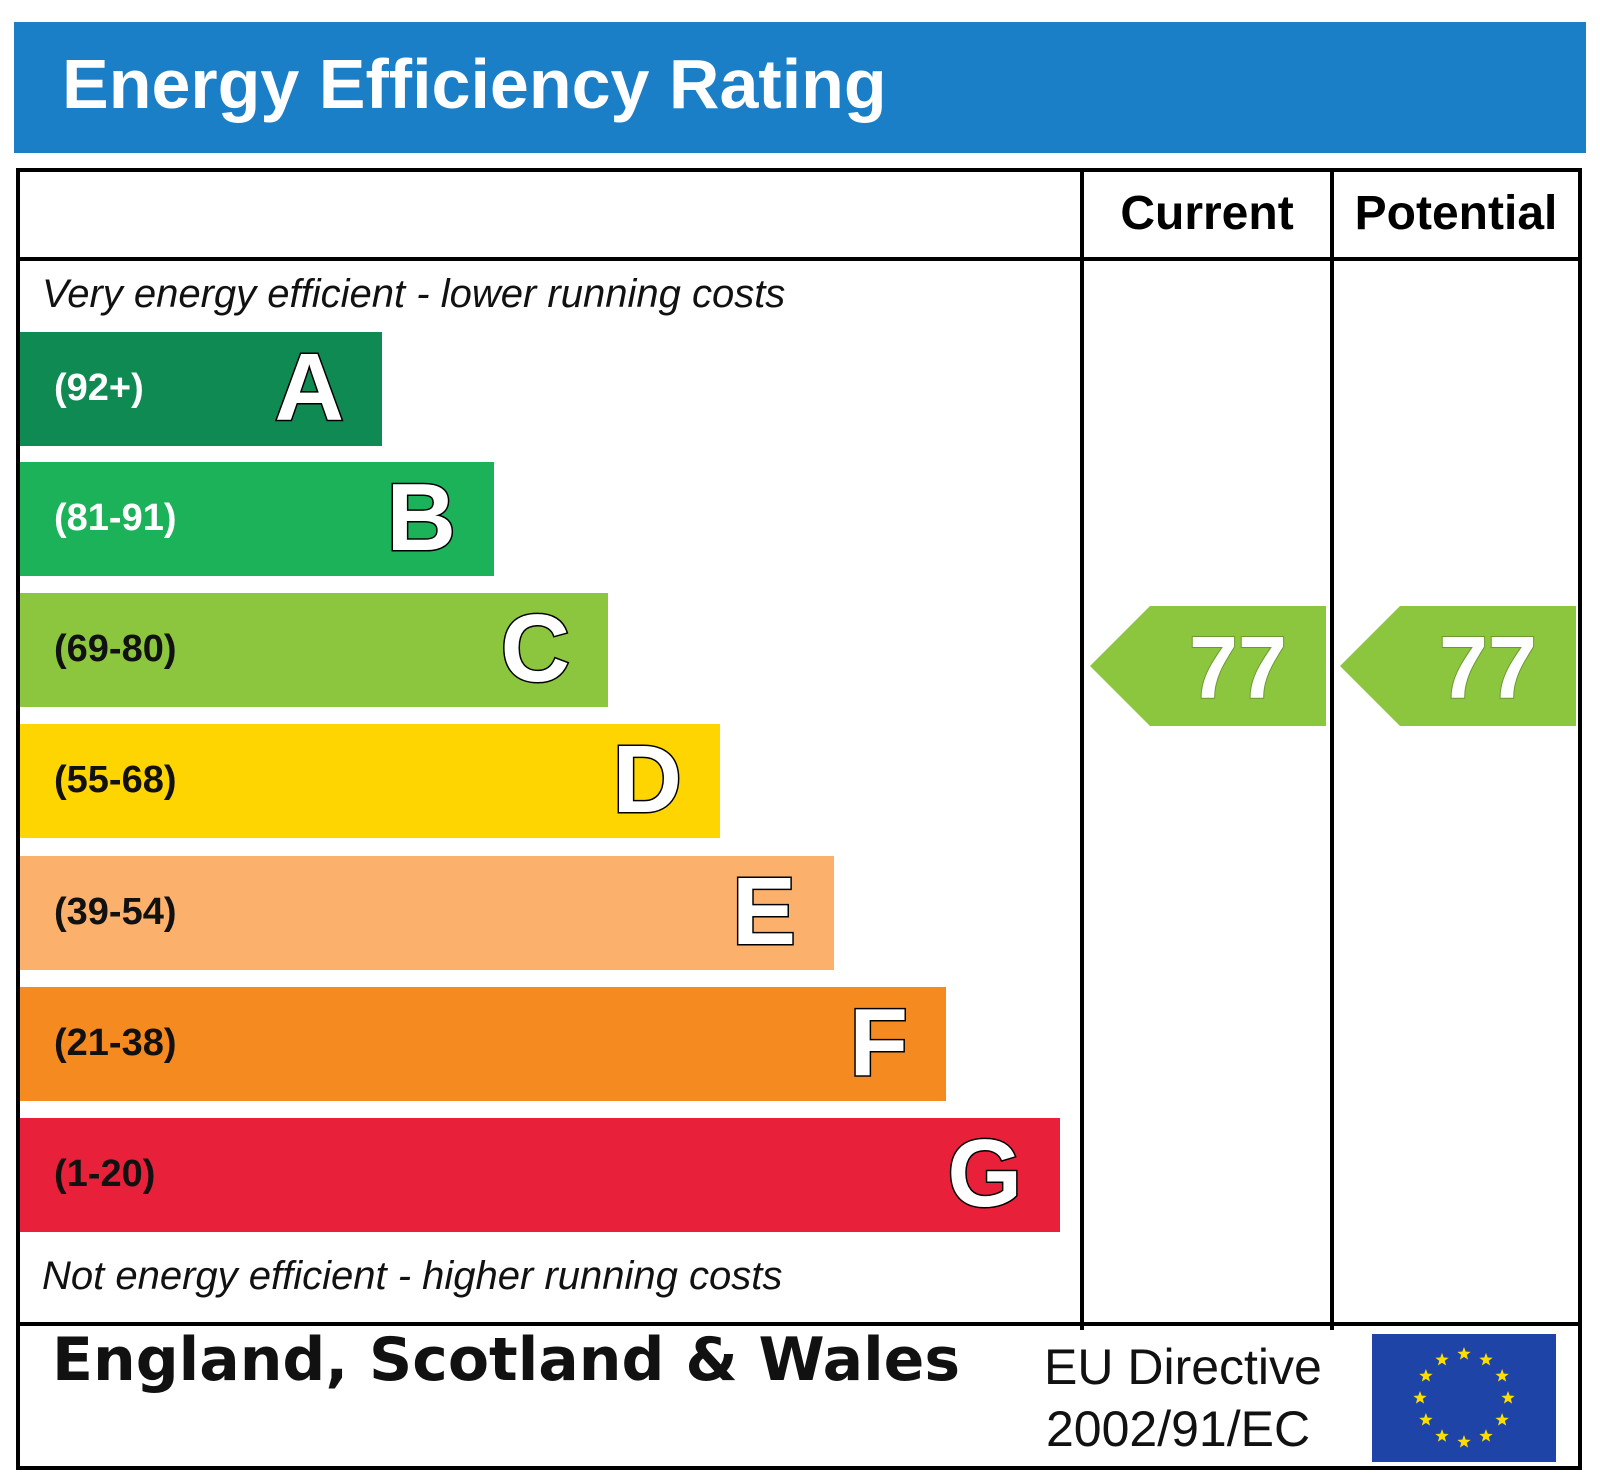 The image size is (1600, 1477). Describe the element at coordinates (1183, 1367) in the screenshot. I see `eu-directive-line1: EU Directive` at that location.